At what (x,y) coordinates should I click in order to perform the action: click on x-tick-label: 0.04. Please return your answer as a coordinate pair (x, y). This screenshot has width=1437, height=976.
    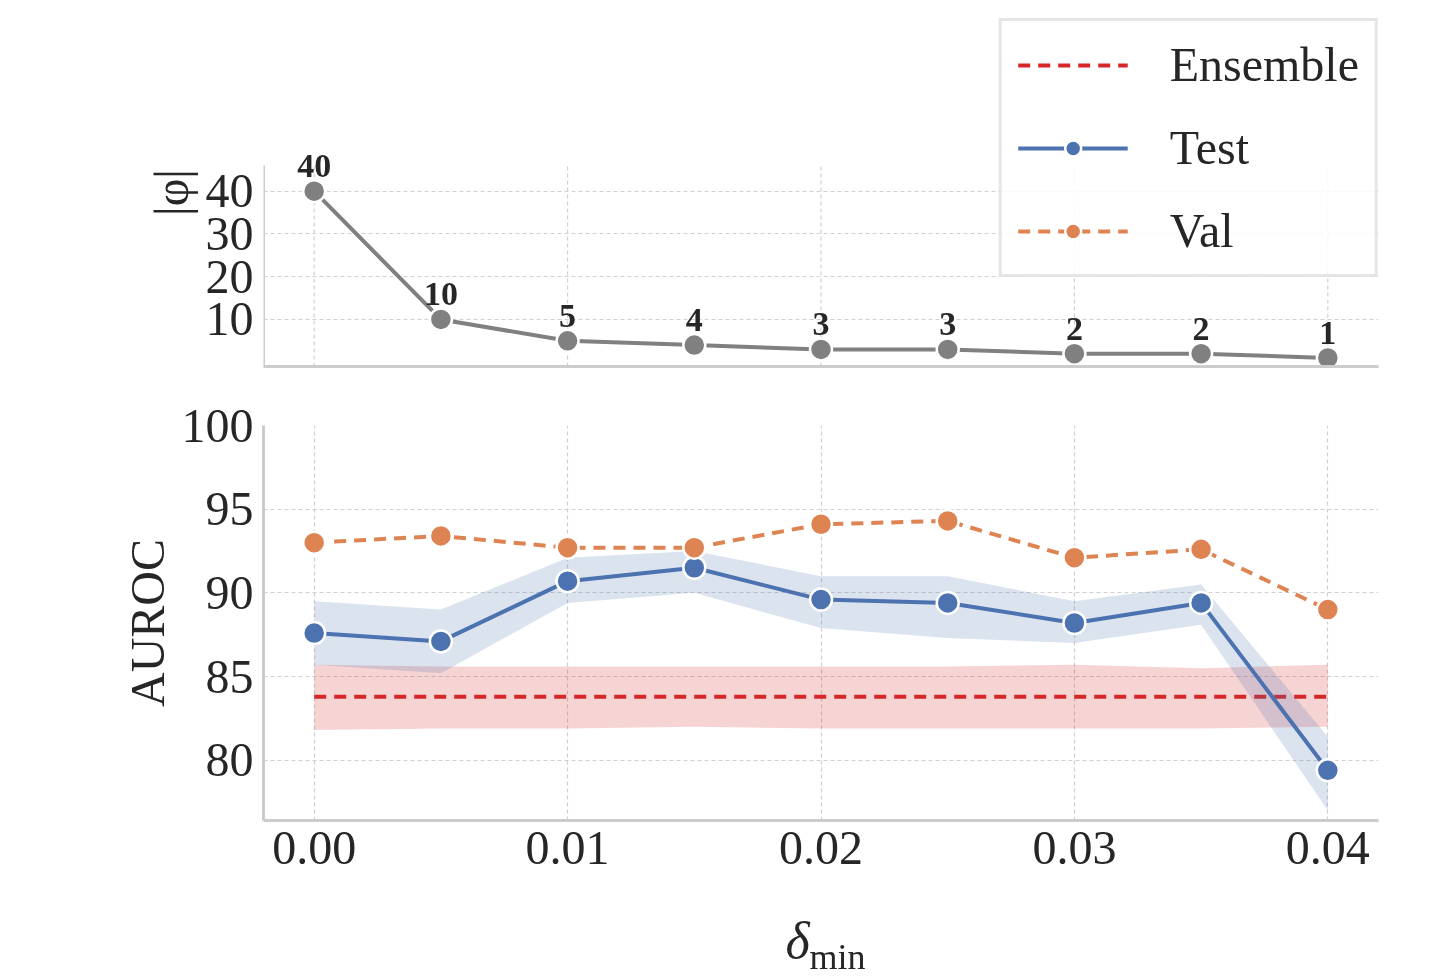
    Looking at the image, I should click on (1327, 847).